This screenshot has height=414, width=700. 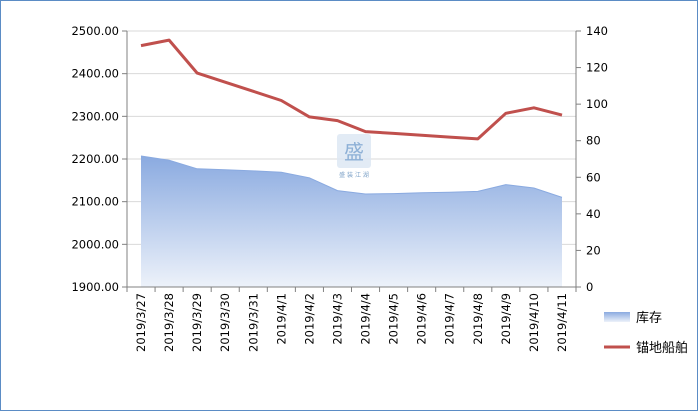 I want to click on right-tick-label: 140, so click(x=597, y=31).